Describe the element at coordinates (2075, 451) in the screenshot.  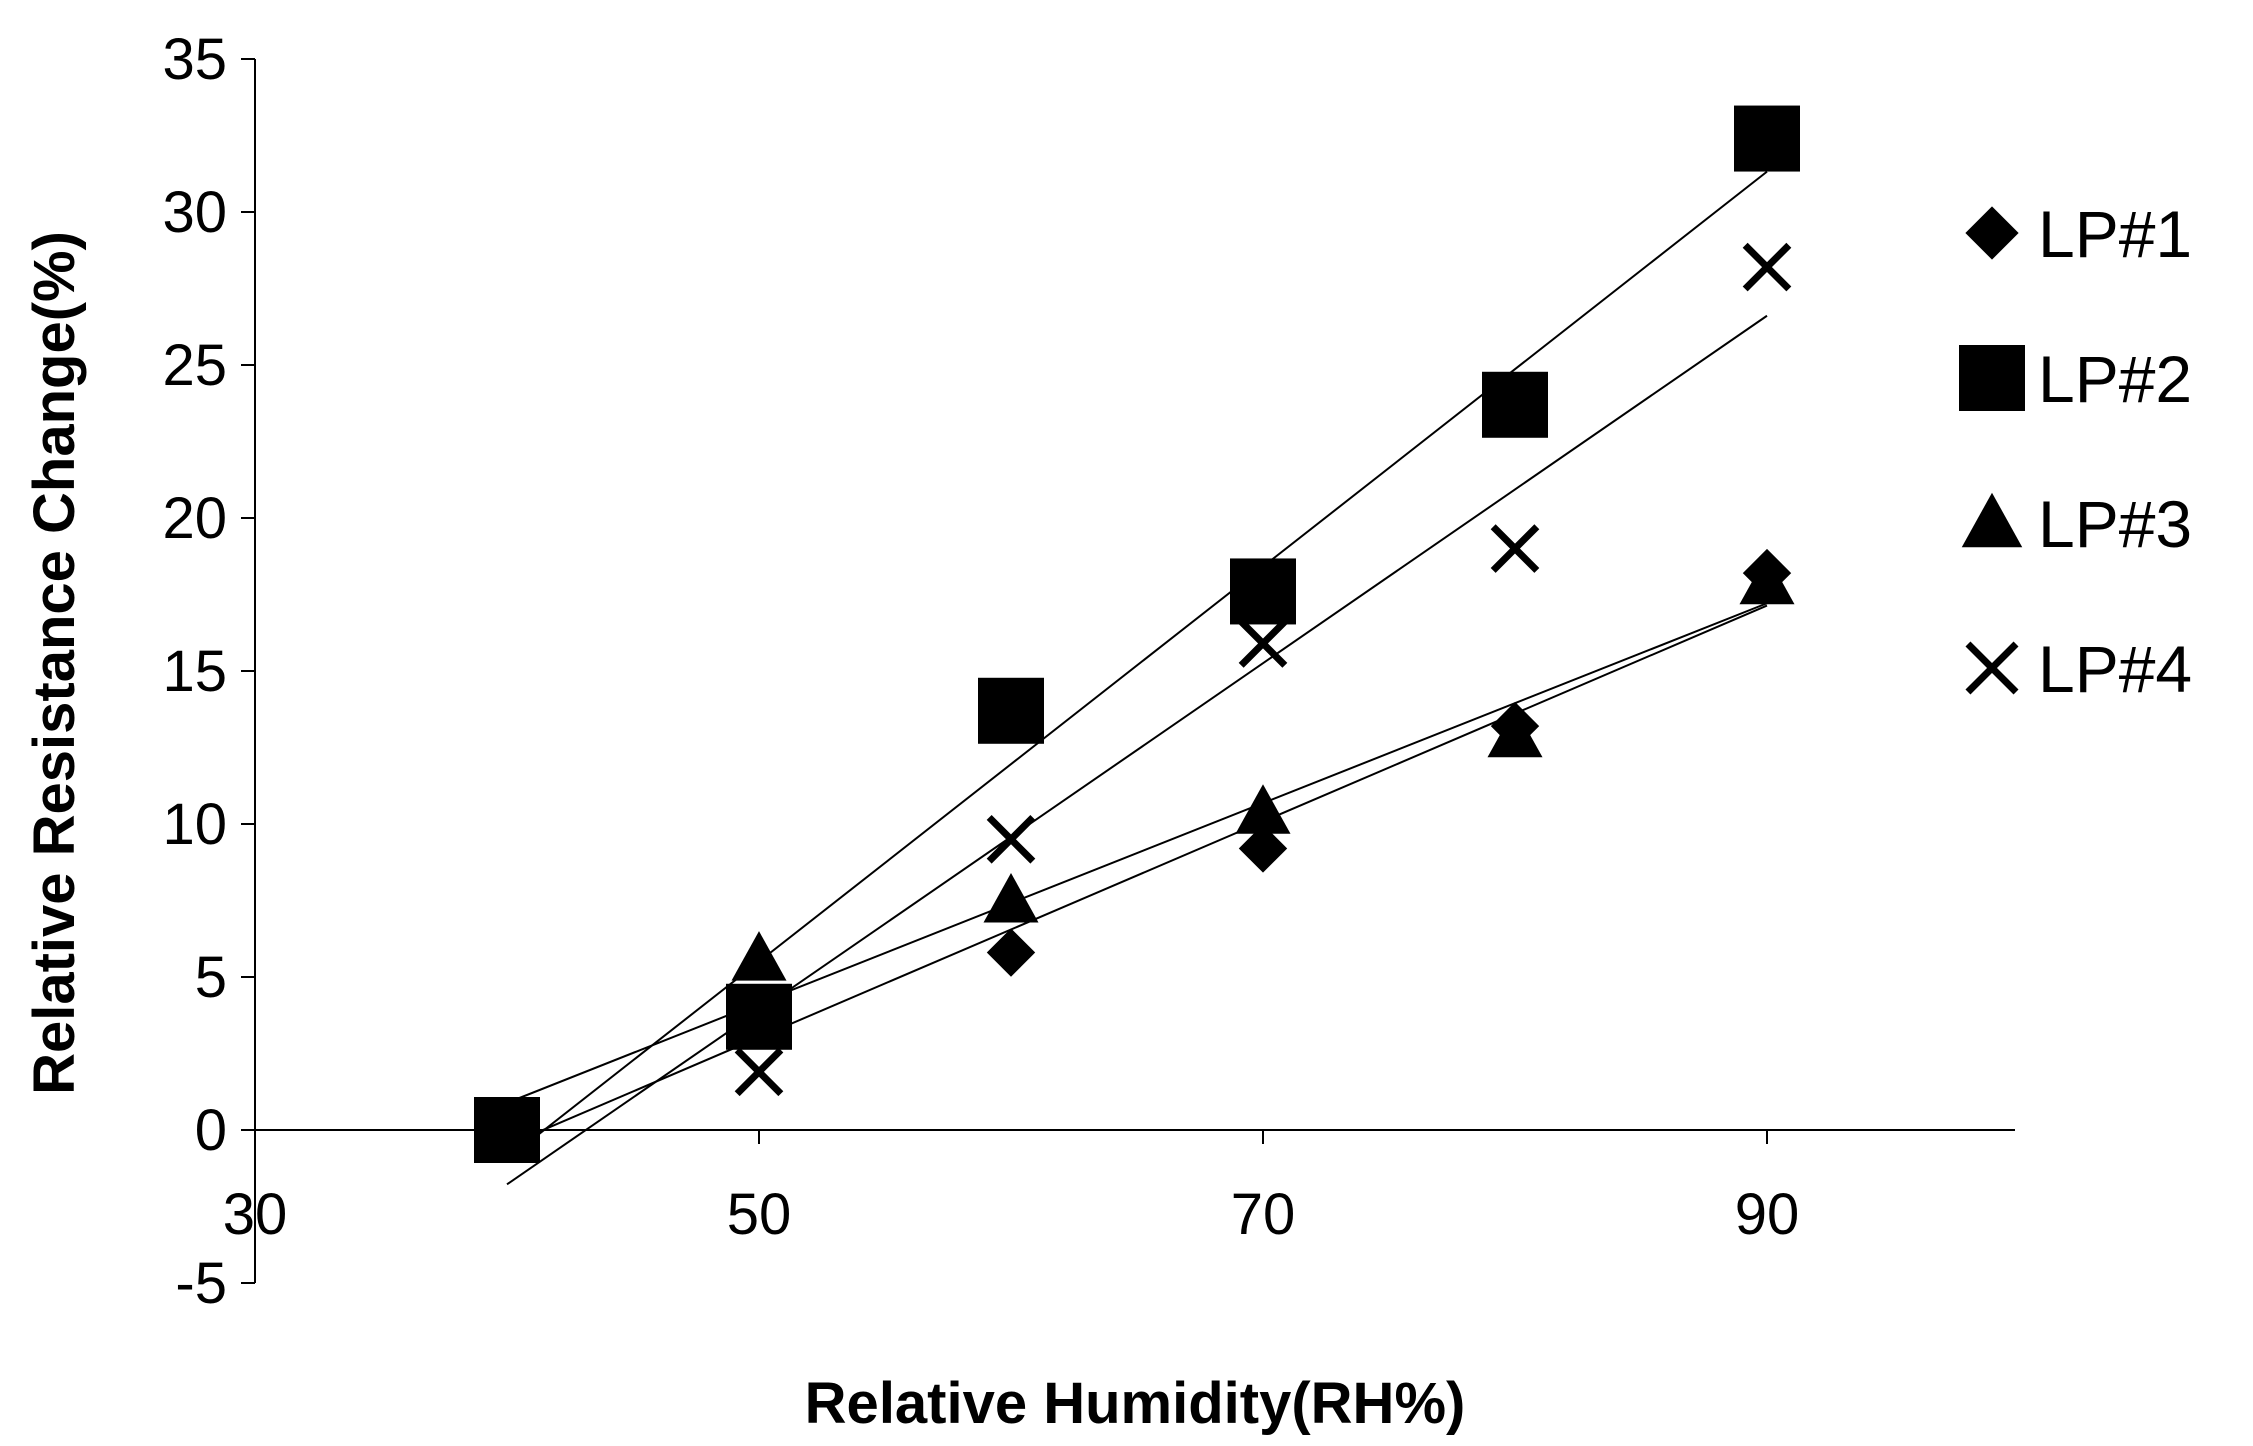
I see `legend: LP#1 LP#2 LP#3 LP#4` at that location.